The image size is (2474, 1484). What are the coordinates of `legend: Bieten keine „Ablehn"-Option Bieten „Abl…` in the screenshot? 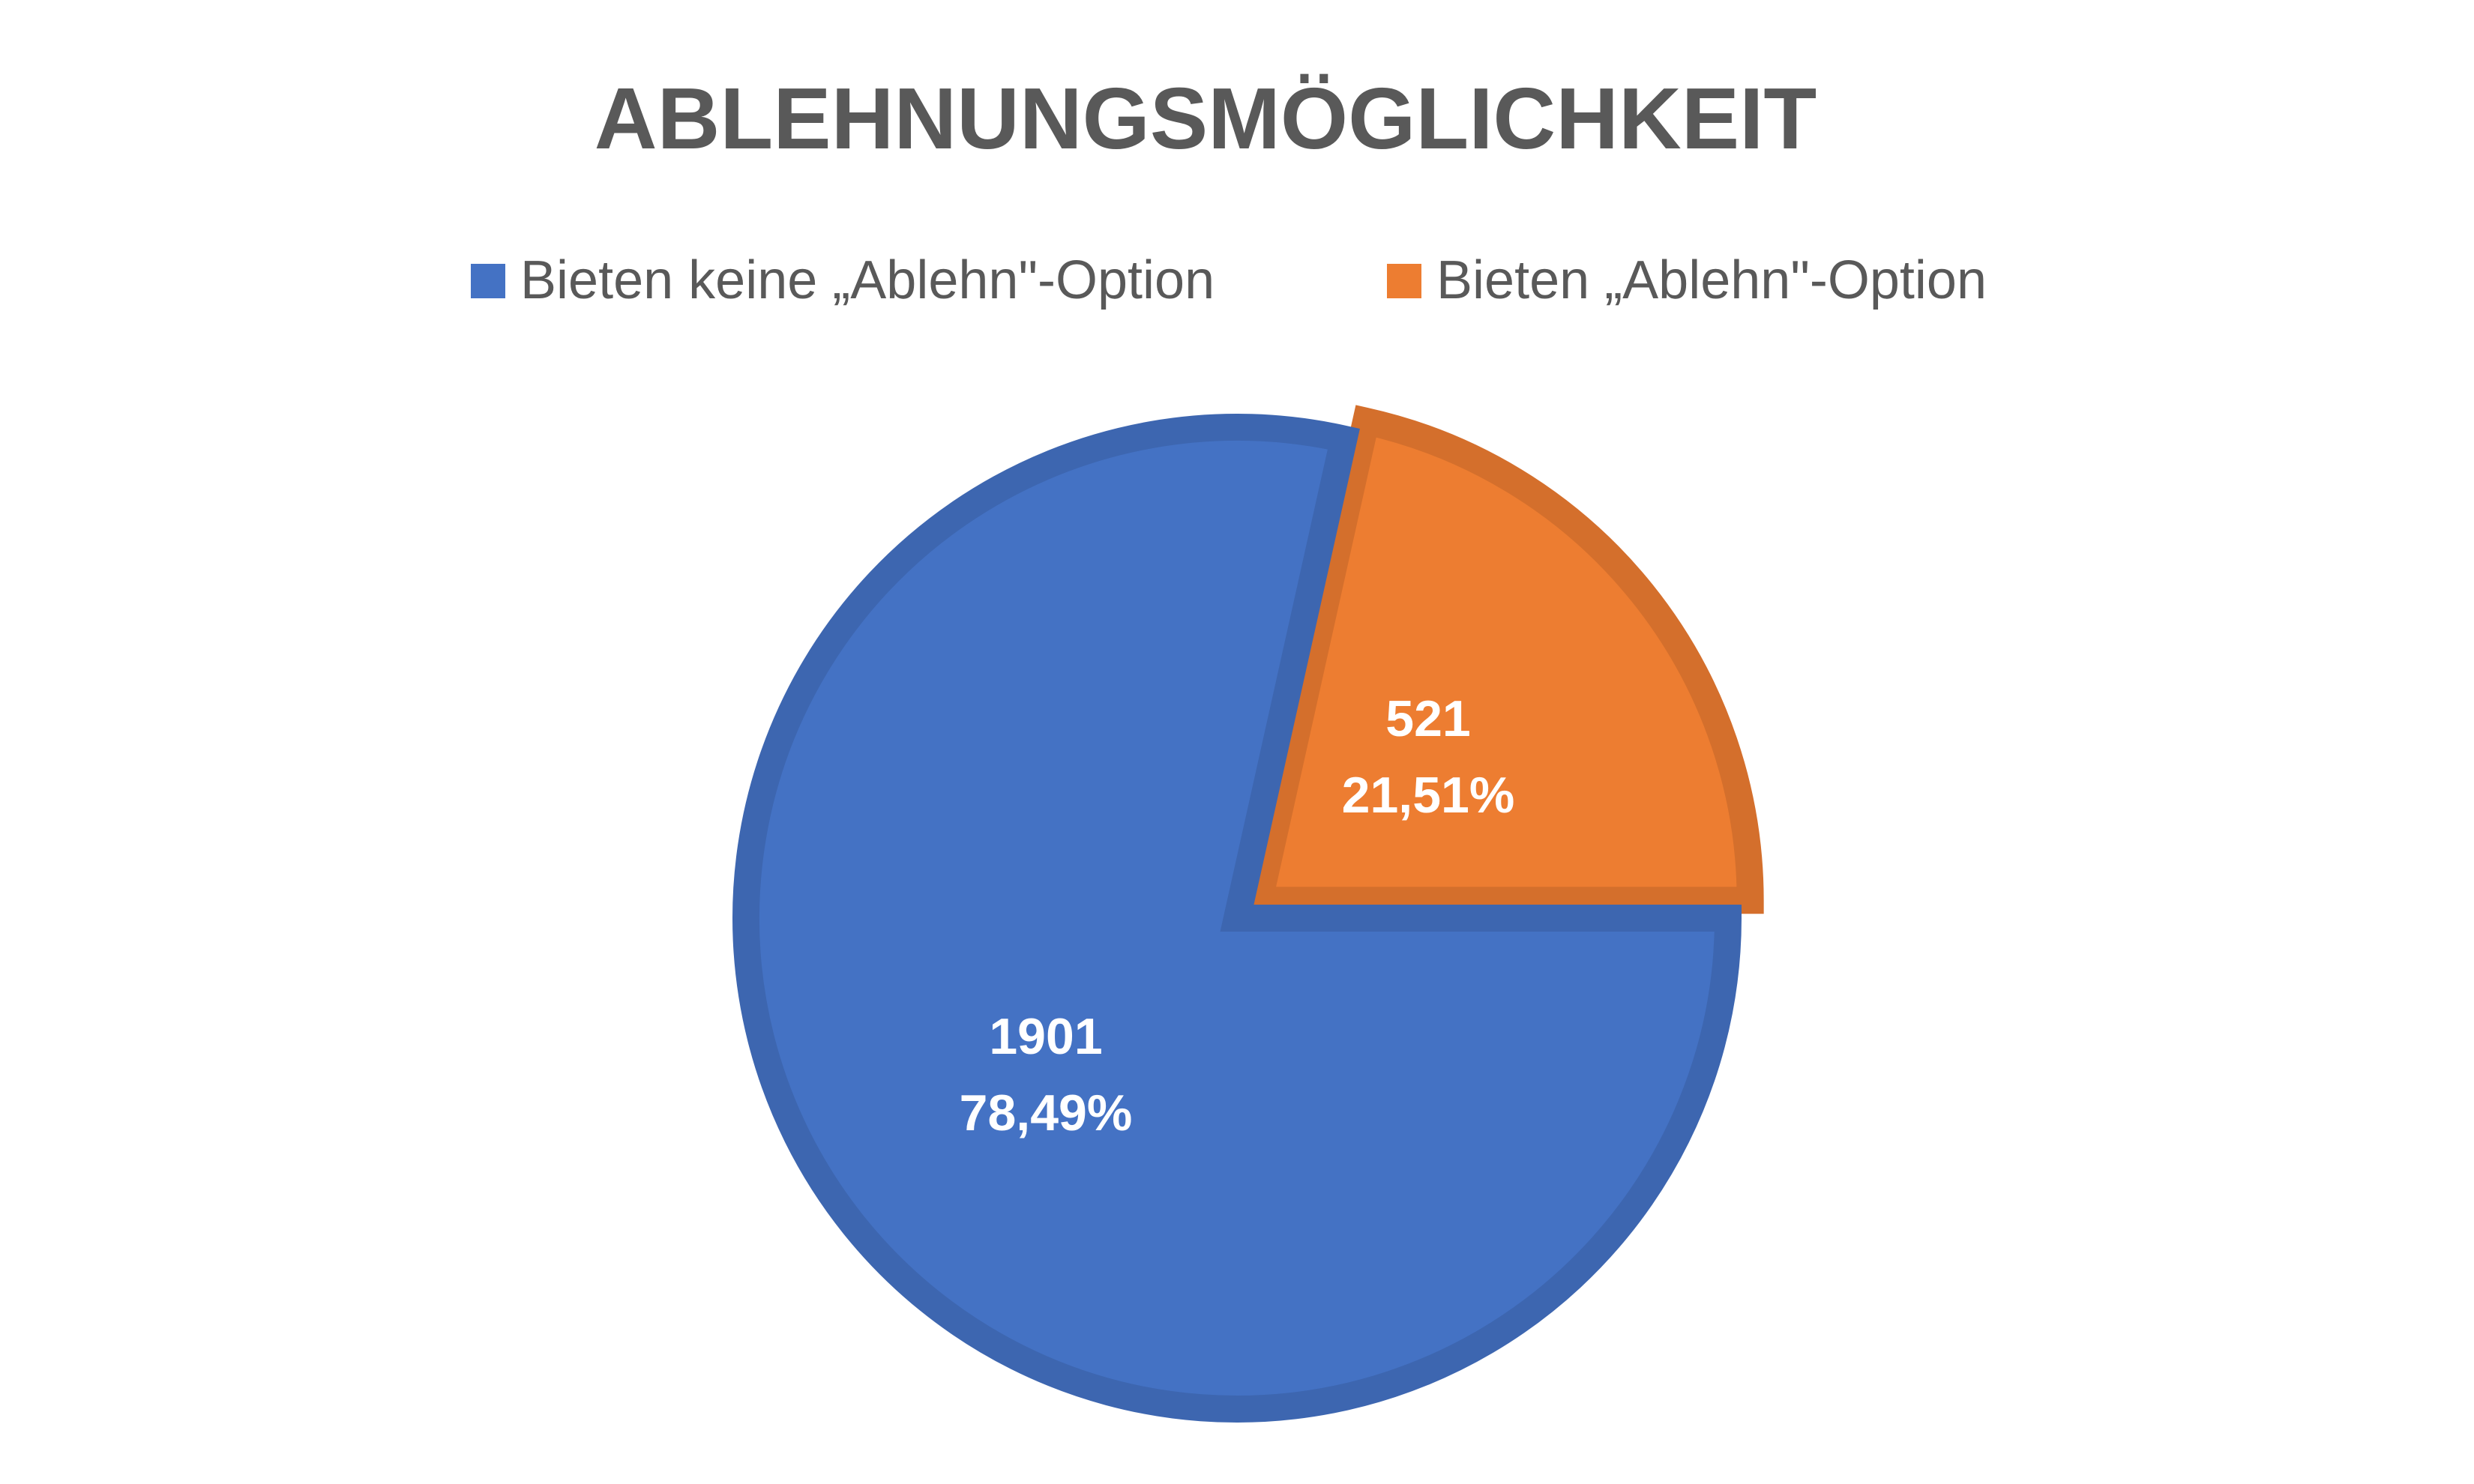 It's located at (1229, 280).